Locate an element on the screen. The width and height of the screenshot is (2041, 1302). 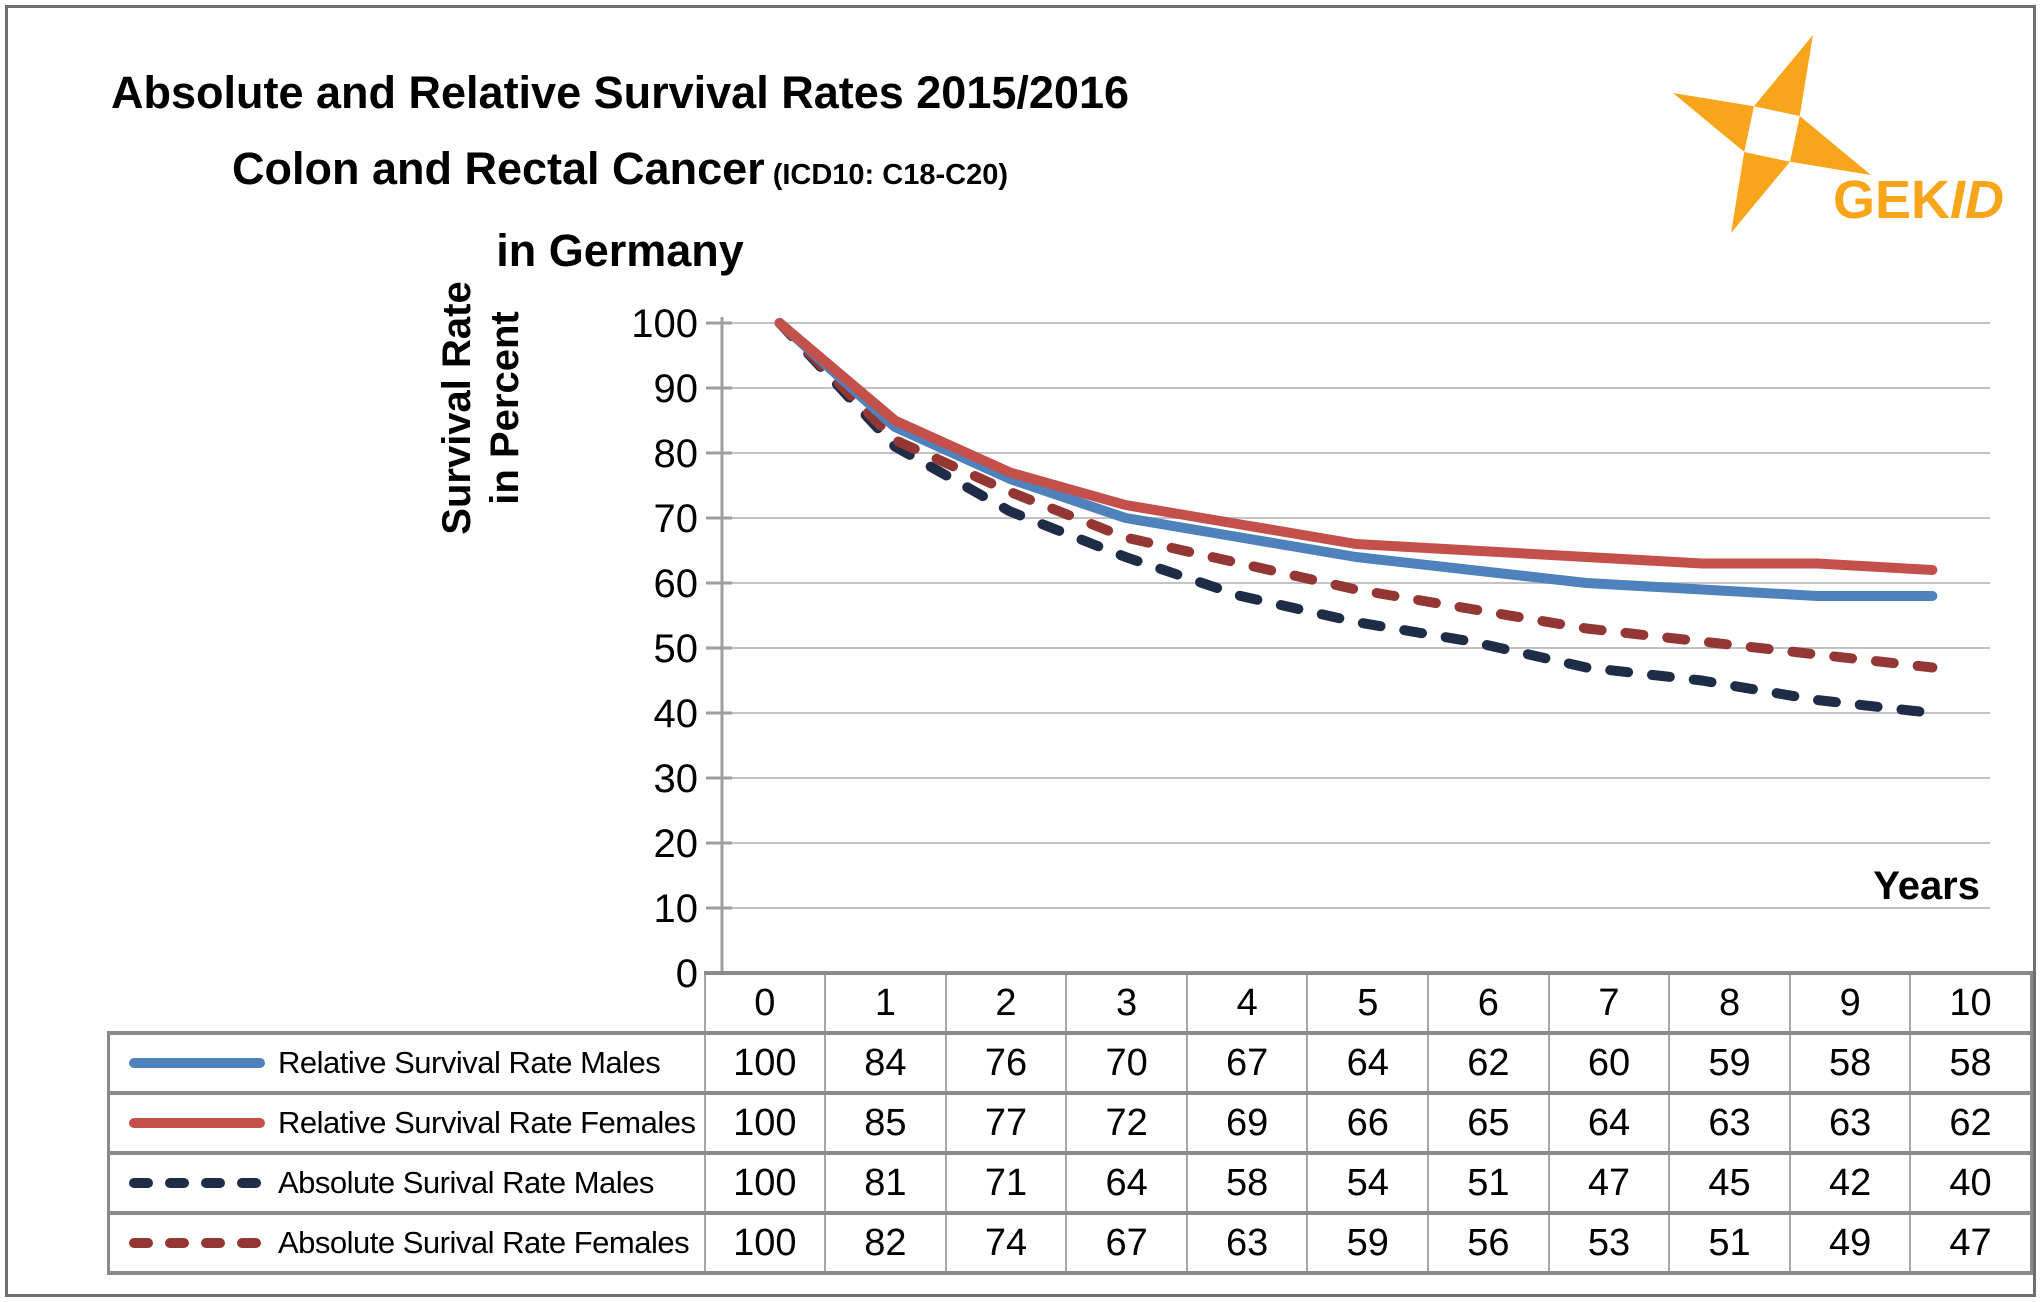
legend-entry: Relative Survival Rate Females is located at coordinates (407, 1123).